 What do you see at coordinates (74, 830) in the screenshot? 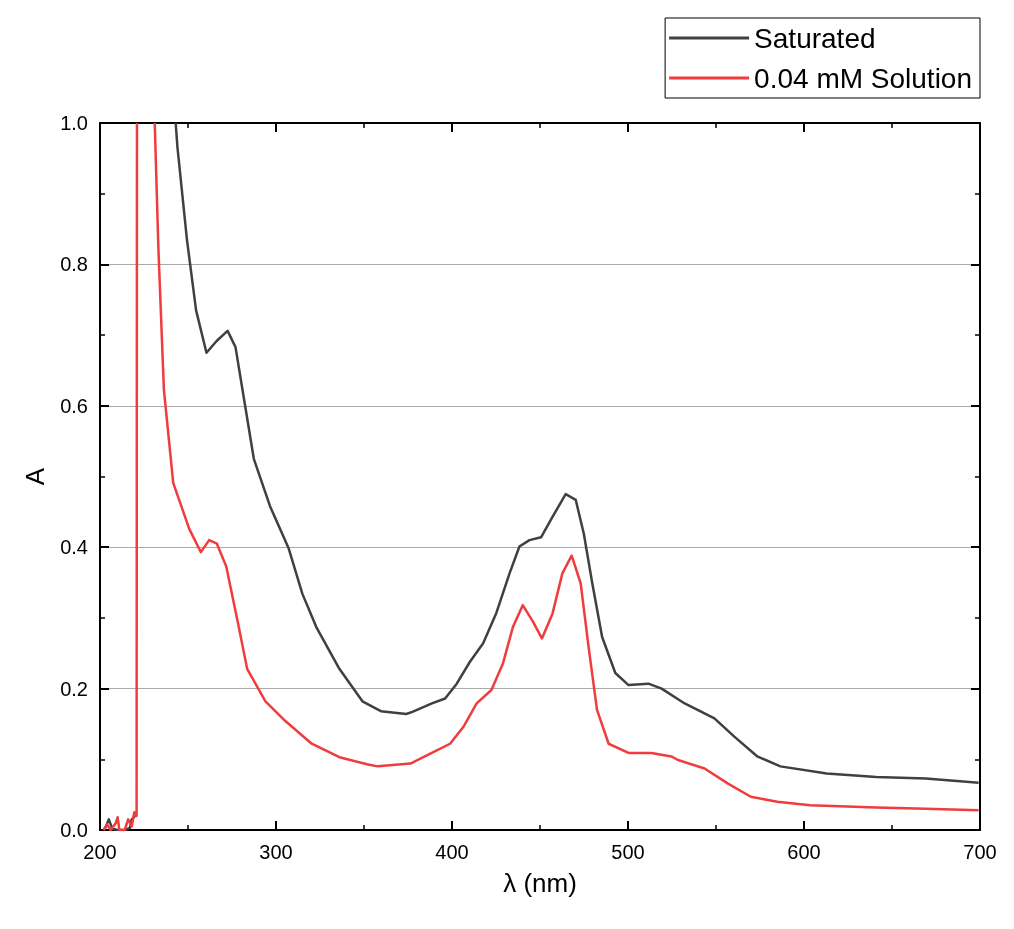
I see `y-tick-label: 0.0` at bounding box center [74, 830].